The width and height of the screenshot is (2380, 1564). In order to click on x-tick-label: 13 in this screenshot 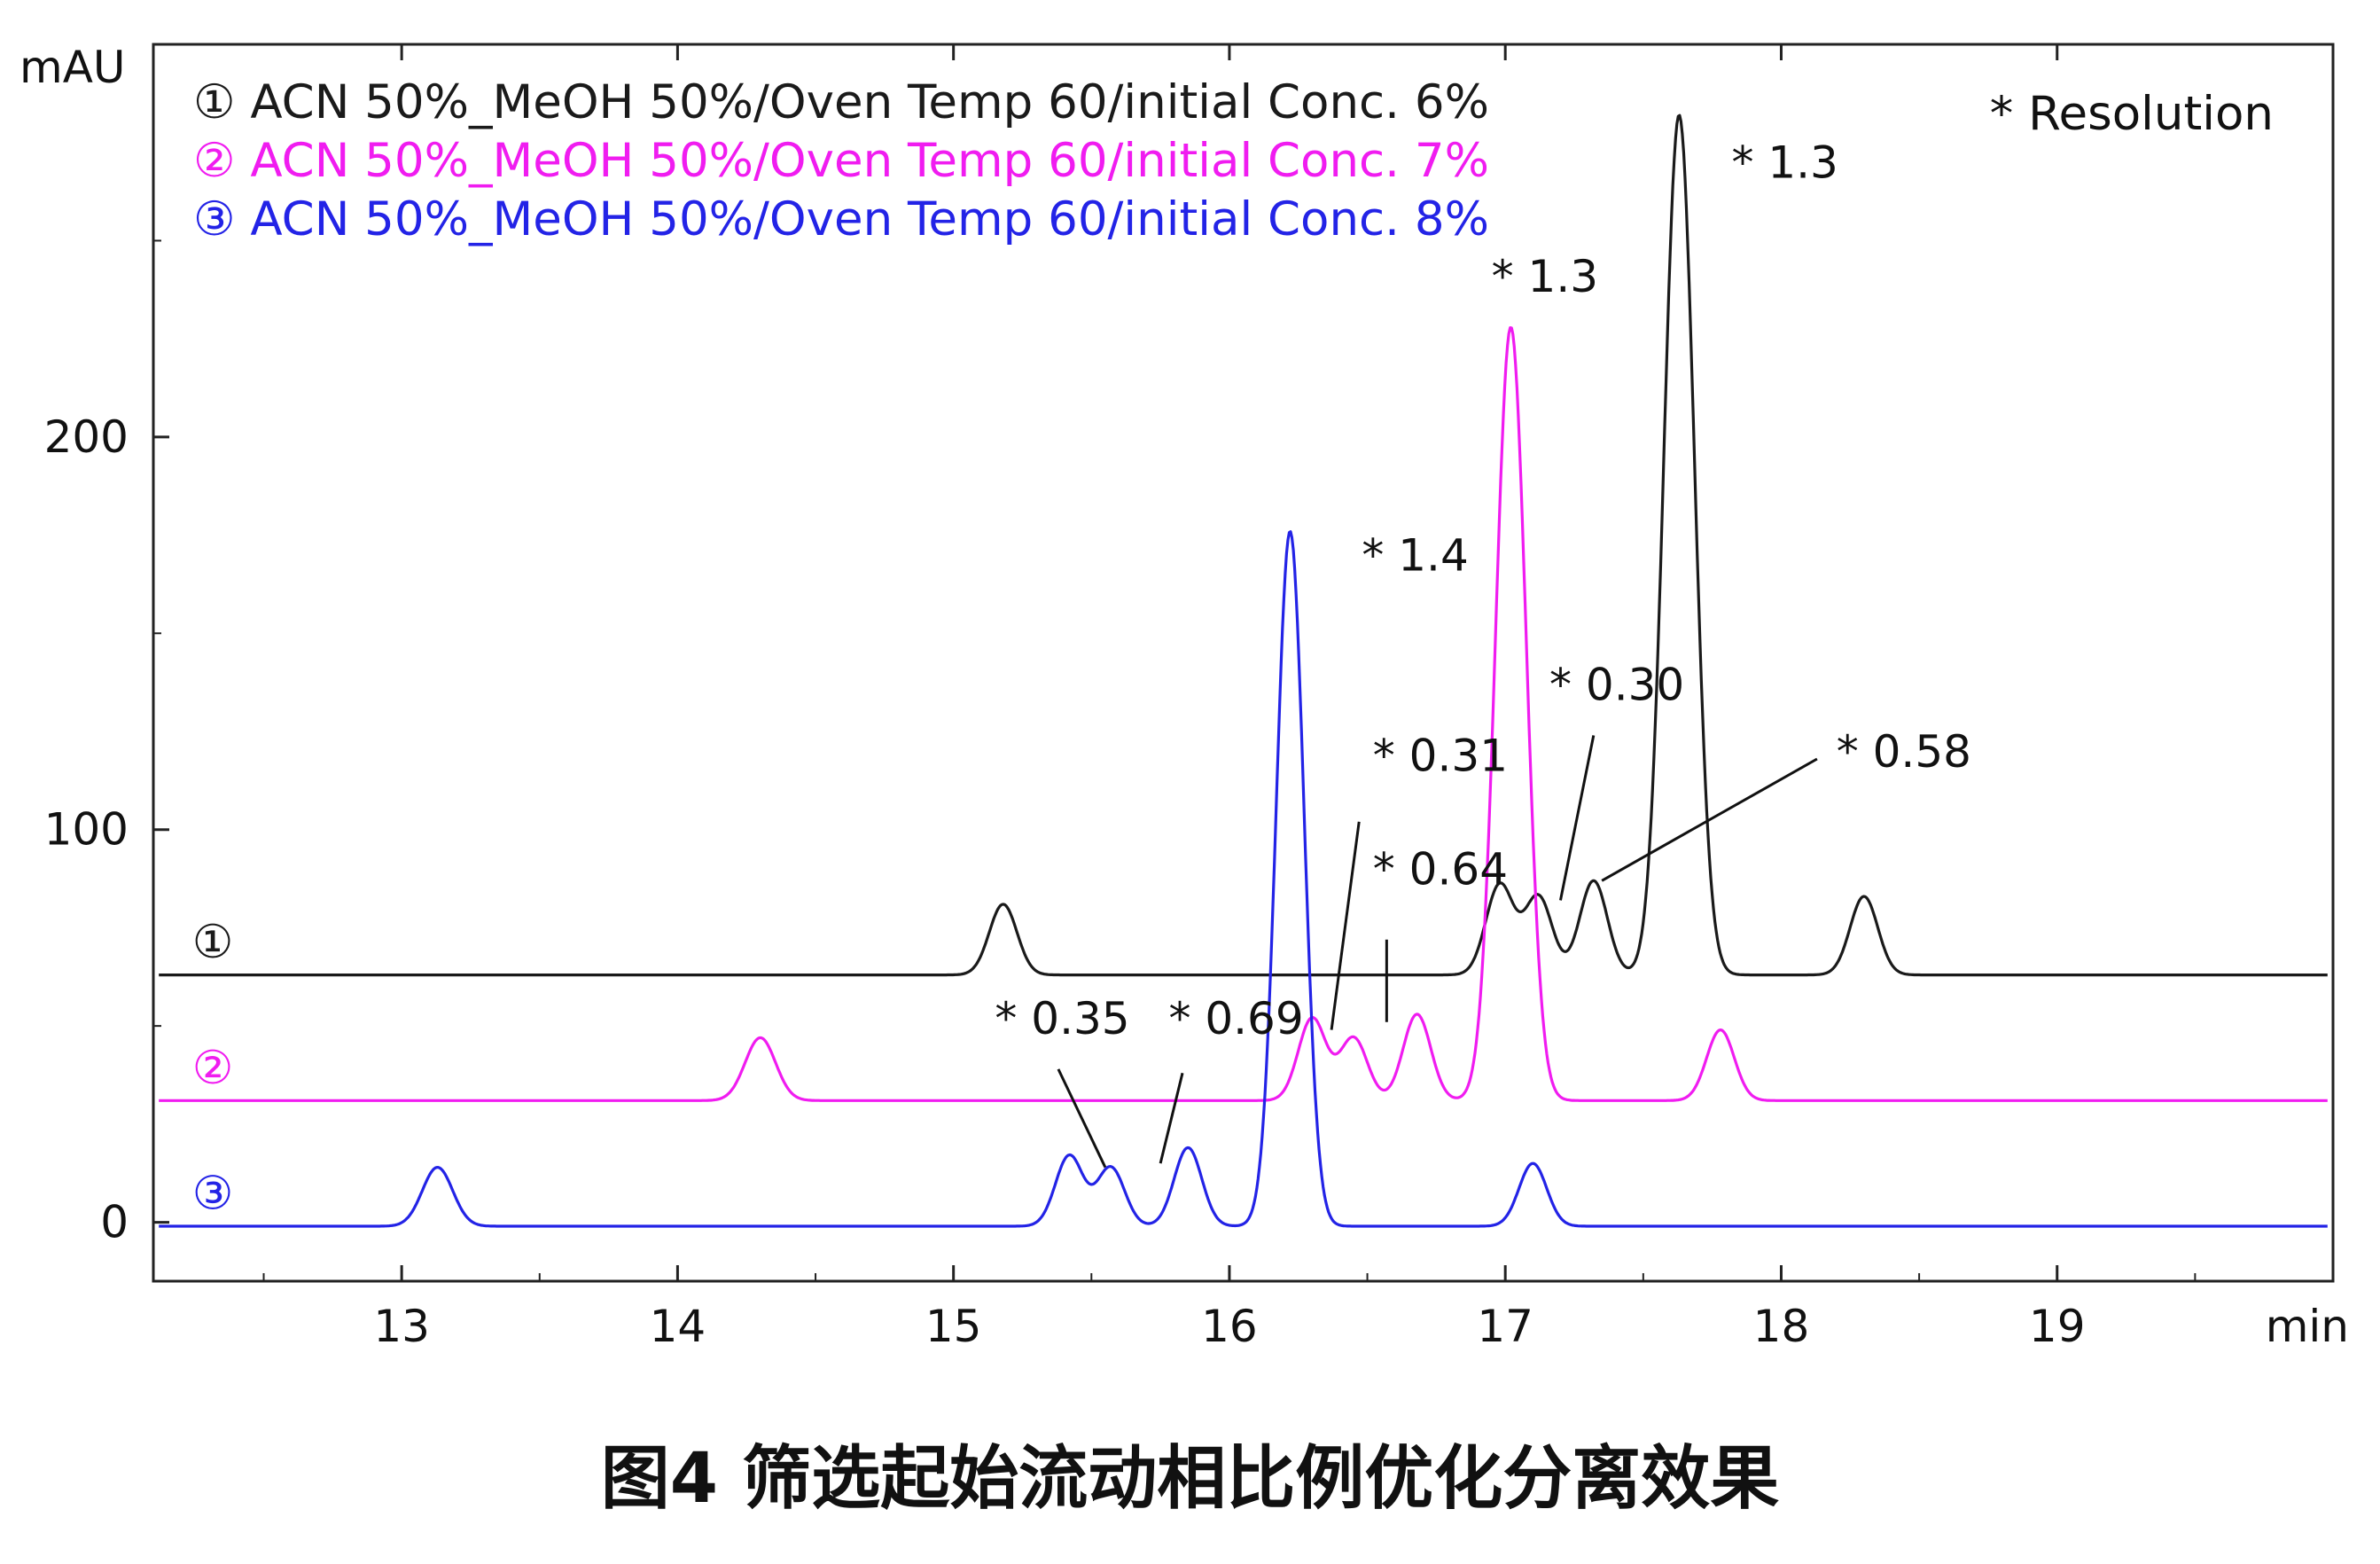, I will do `click(401, 1326)`.